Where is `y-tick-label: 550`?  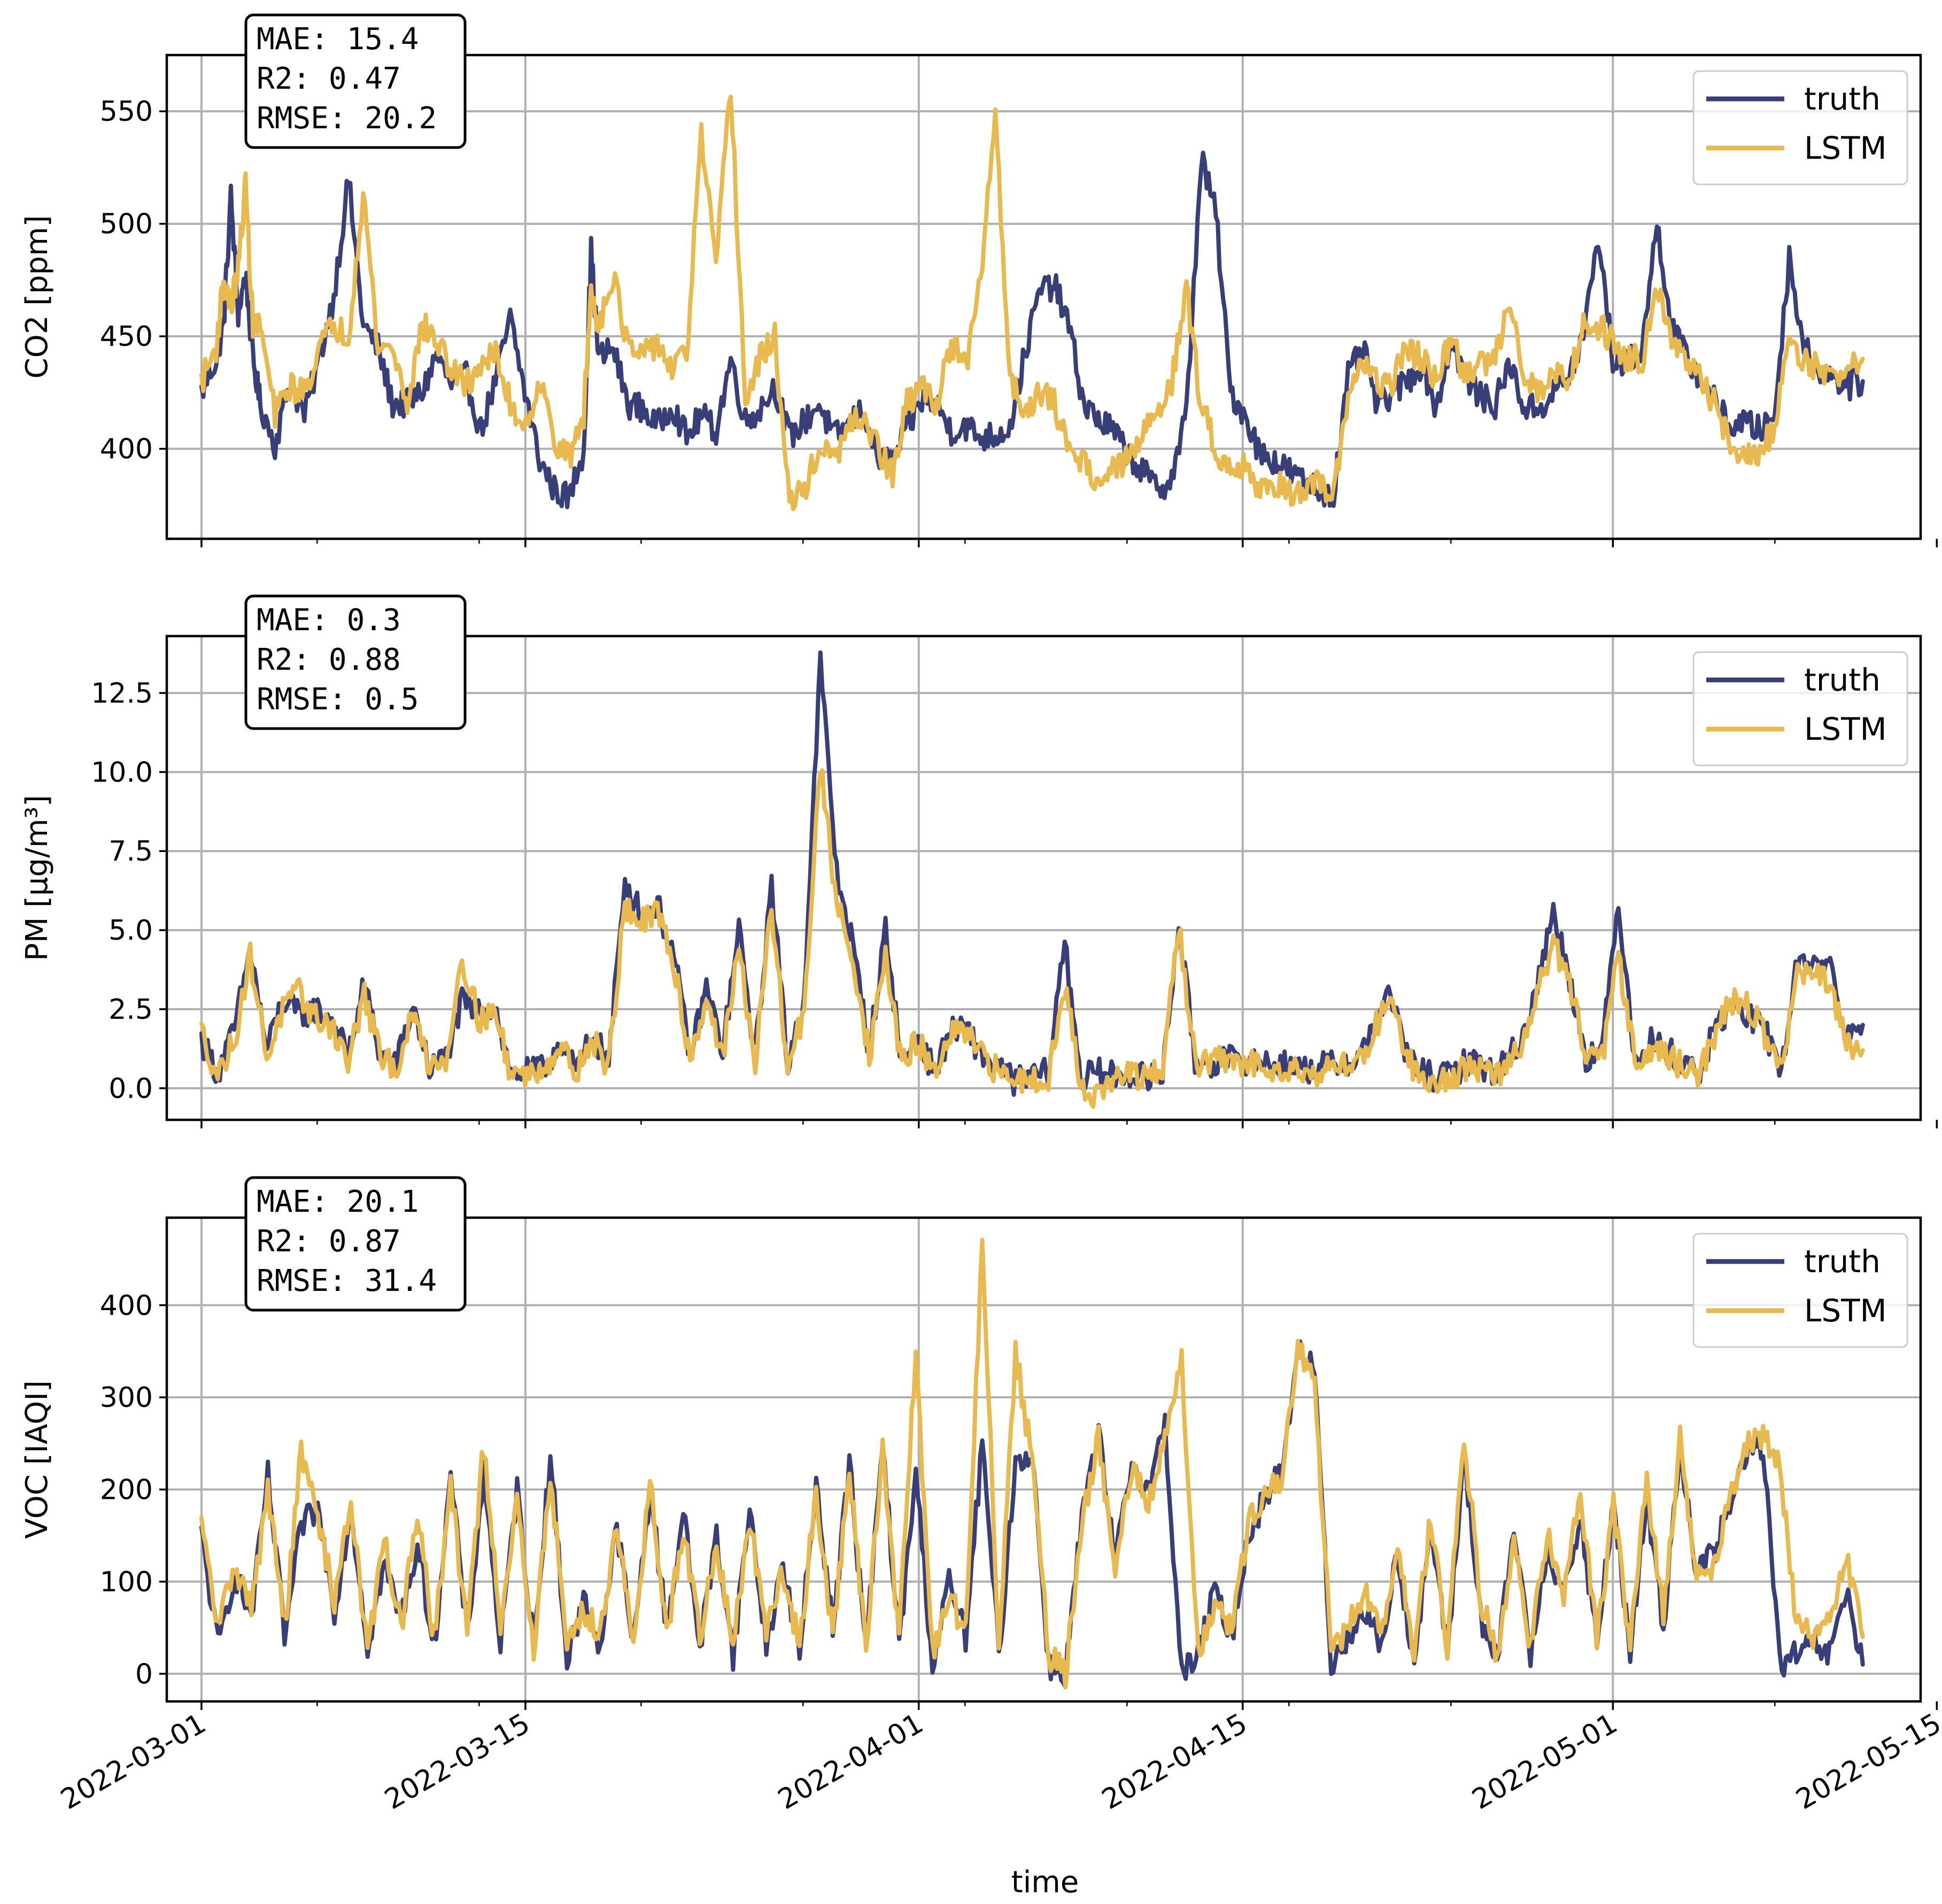
y-tick-label: 550 is located at coordinates (127, 112).